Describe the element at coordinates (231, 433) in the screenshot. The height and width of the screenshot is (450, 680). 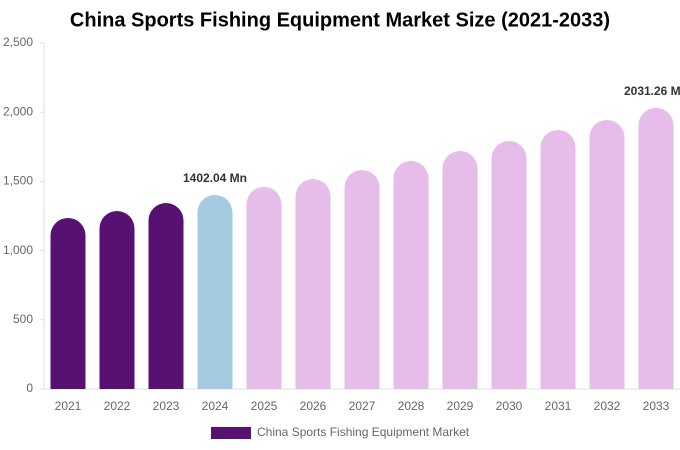
I see `legend-swatch` at that location.